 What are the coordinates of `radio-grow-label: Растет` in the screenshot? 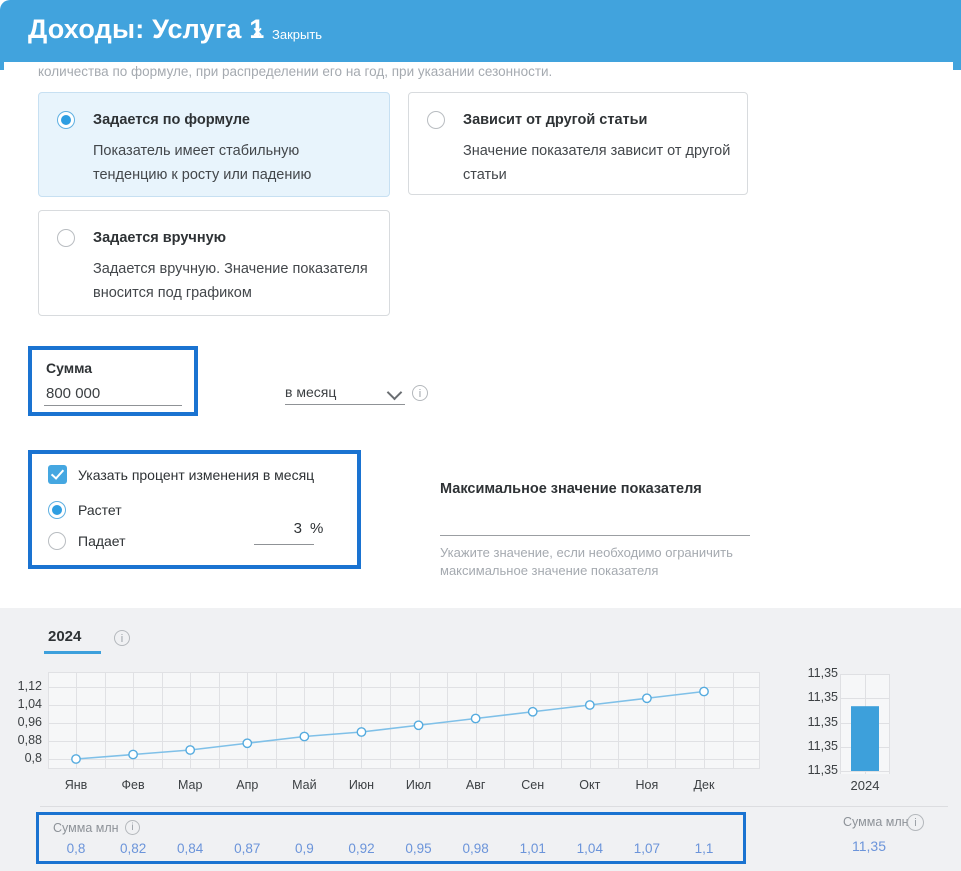 It's located at (100, 510).